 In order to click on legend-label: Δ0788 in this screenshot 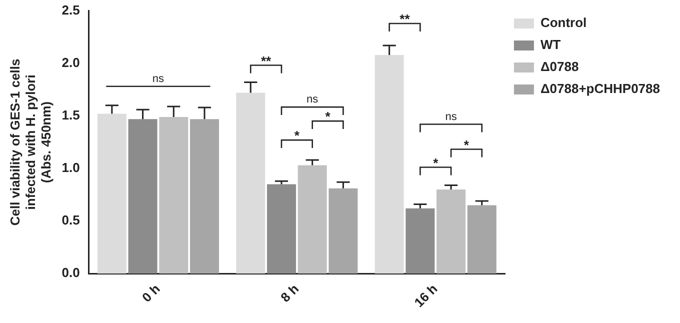, I will do `click(559, 66)`.